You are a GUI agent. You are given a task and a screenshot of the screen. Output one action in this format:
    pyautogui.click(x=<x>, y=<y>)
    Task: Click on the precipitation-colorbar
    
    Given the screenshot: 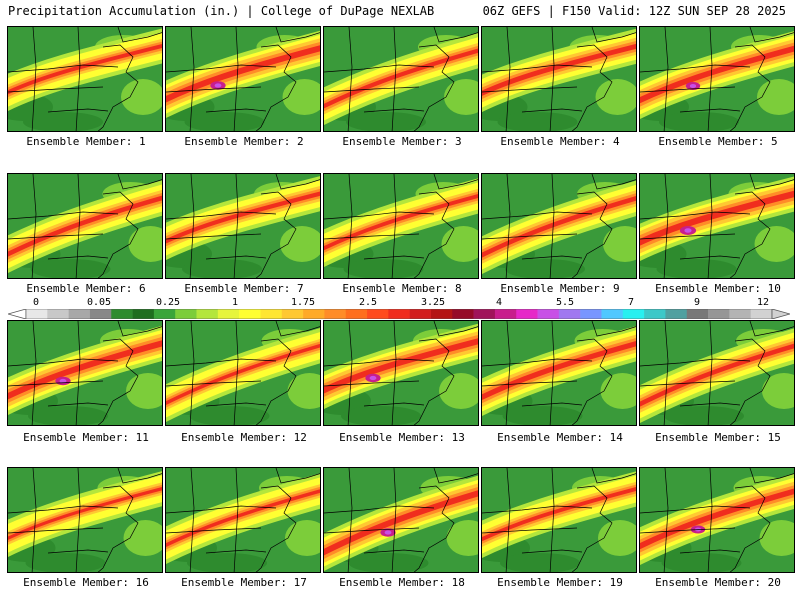 What is the action you would take?
    pyautogui.click(x=399, y=314)
    